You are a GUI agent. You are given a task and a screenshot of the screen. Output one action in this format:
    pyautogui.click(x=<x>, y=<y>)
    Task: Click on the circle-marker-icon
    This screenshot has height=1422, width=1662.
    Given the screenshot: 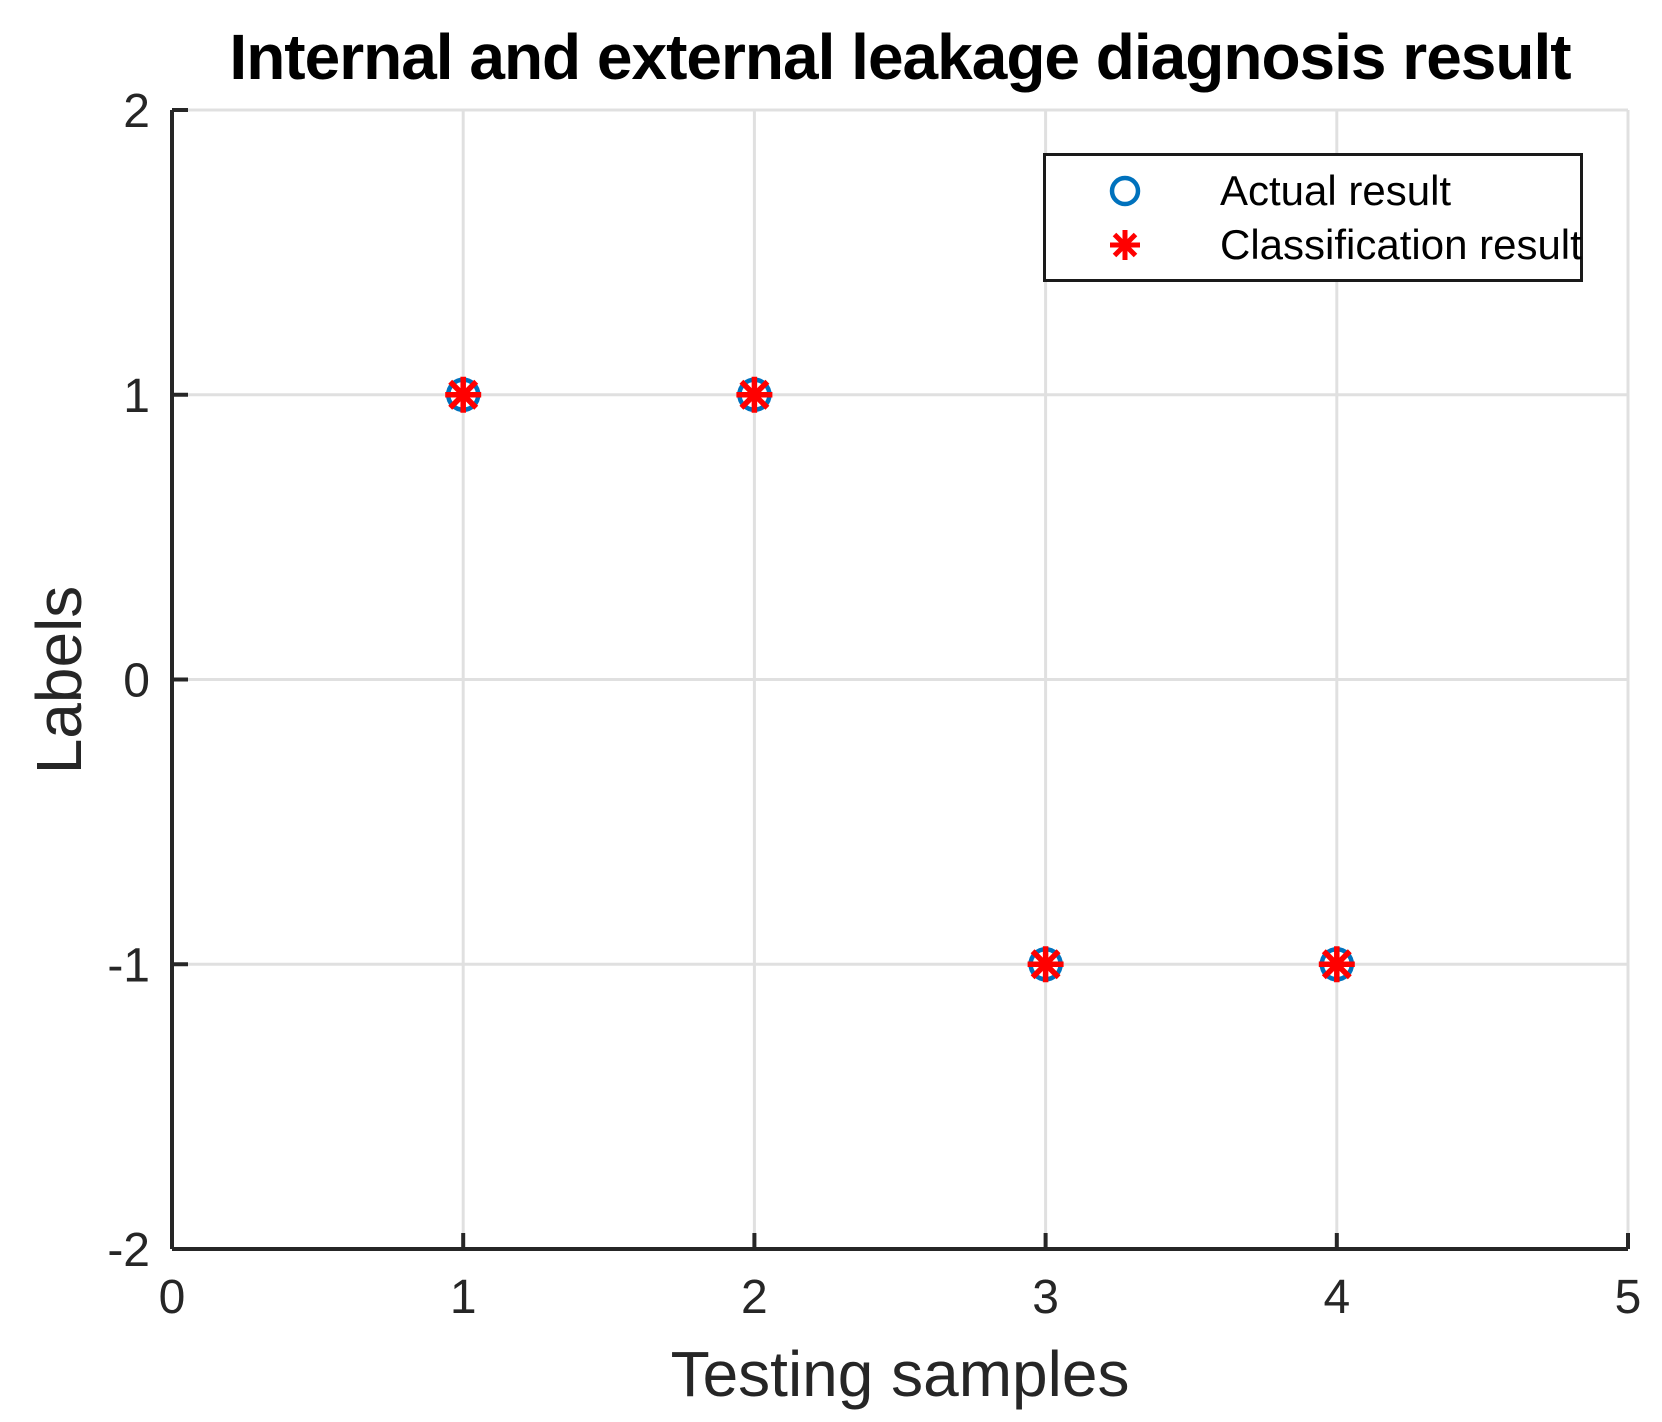 What is the action you would take?
    pyautogui.click(x=1125, y=190)
    